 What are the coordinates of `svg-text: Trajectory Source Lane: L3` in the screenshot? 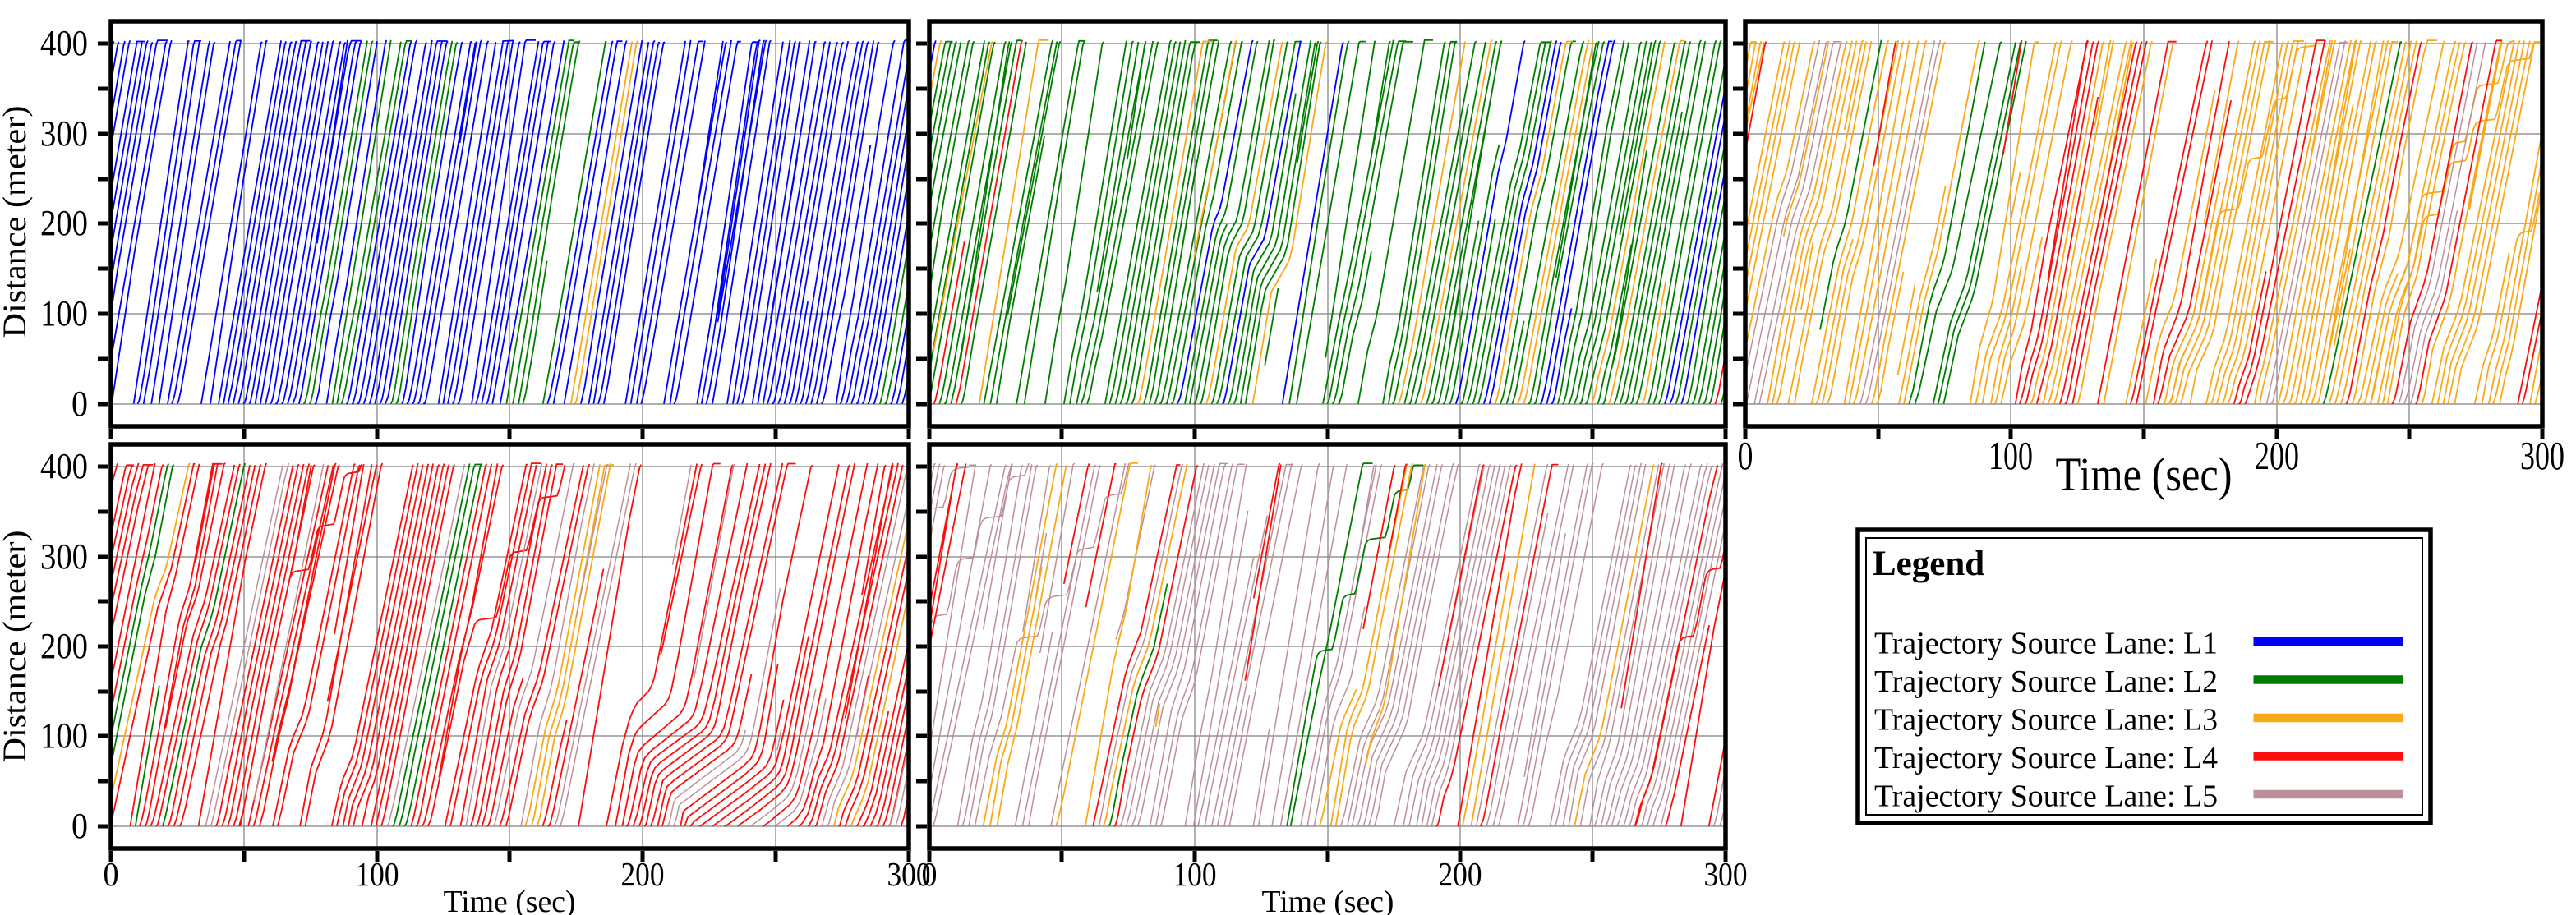 It's located at (2046, 721).